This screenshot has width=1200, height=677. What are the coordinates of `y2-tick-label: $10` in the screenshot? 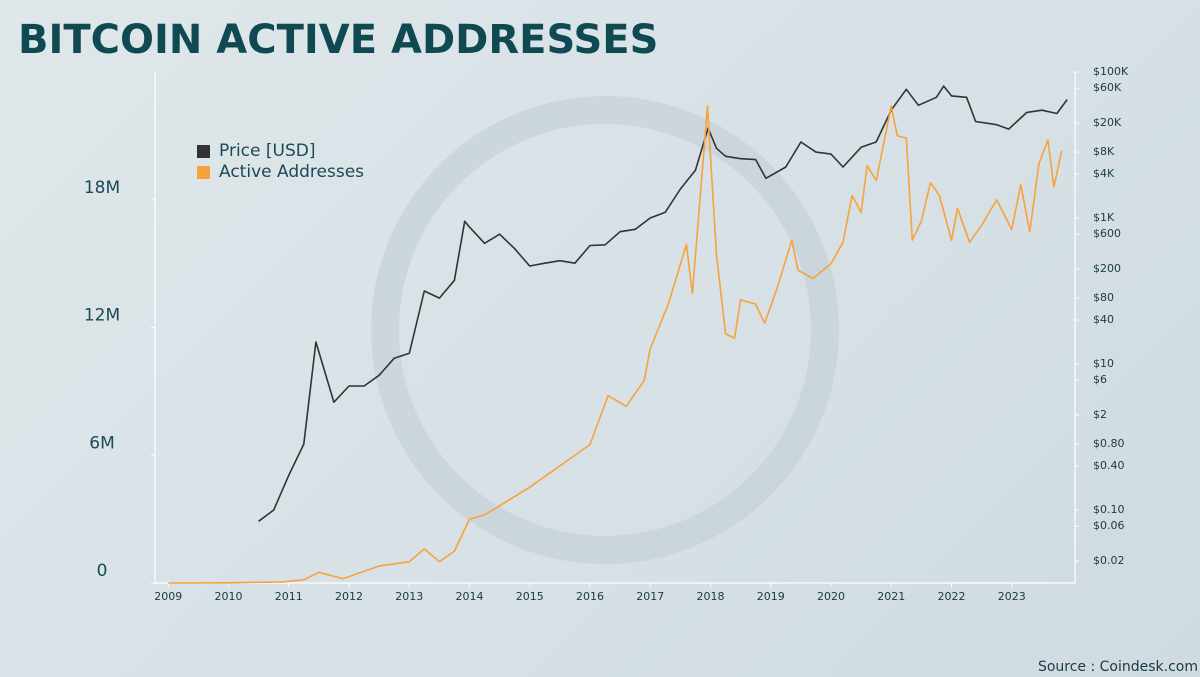 It's located at (1103, 363).